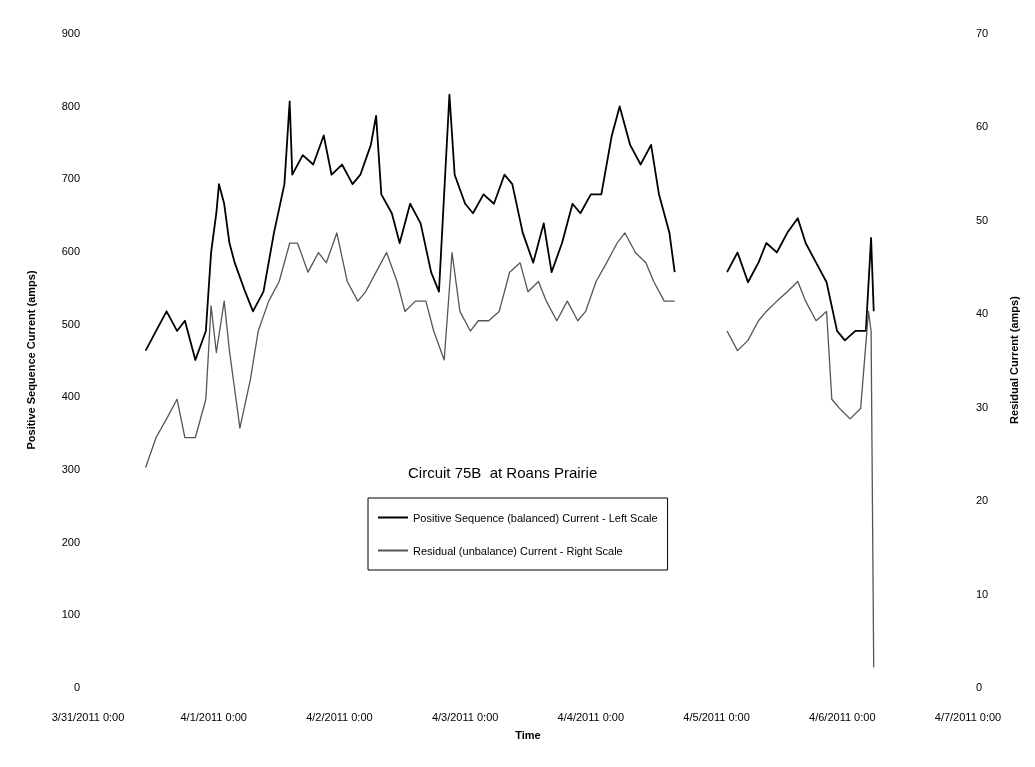 The height and width of the screenshot is (767, 1035). What do you see at coordinates (968, 716) in the screenshot?
I see `x-tick-label: 4/7/2011 0:00` at bounding box center [968, 716].